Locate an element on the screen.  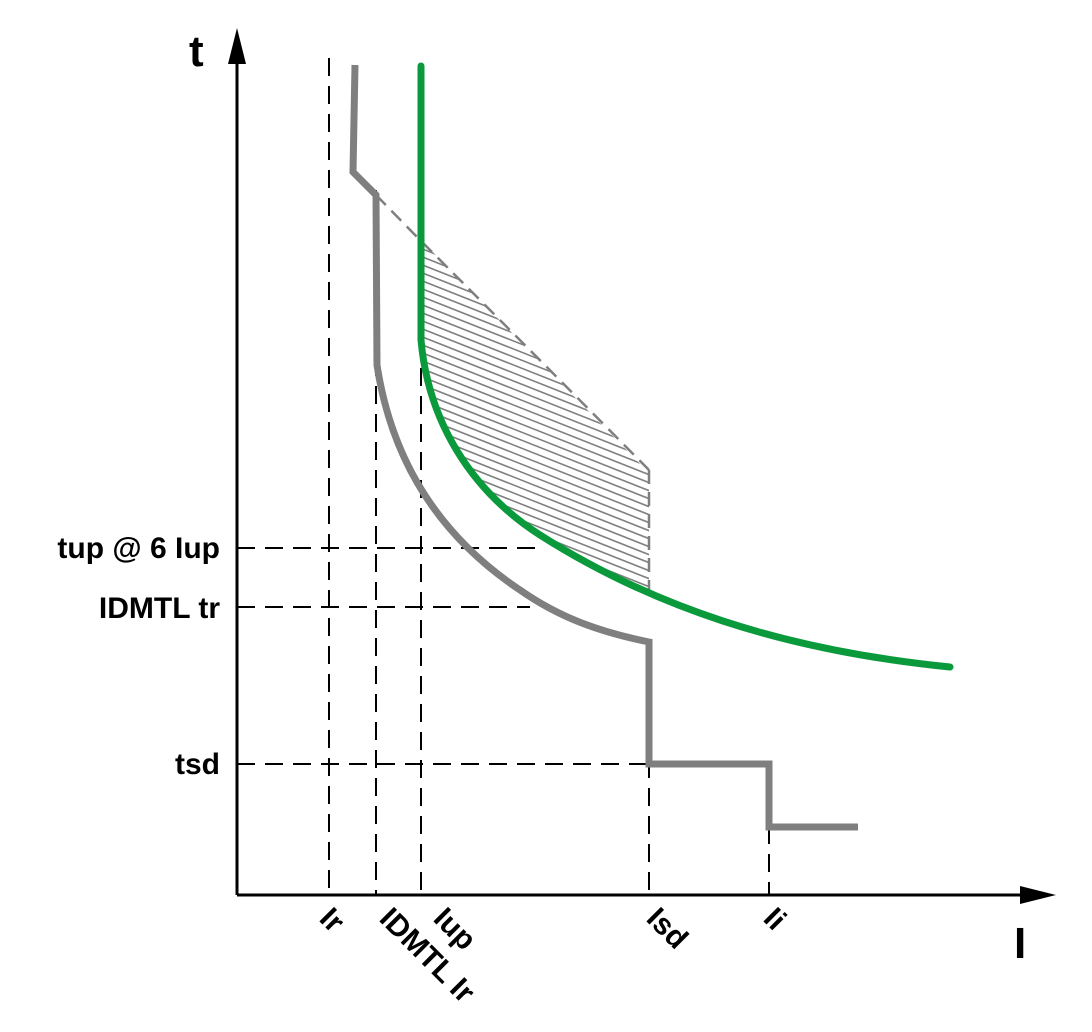
y-axis-label: t is located at coordinates (196, 51).